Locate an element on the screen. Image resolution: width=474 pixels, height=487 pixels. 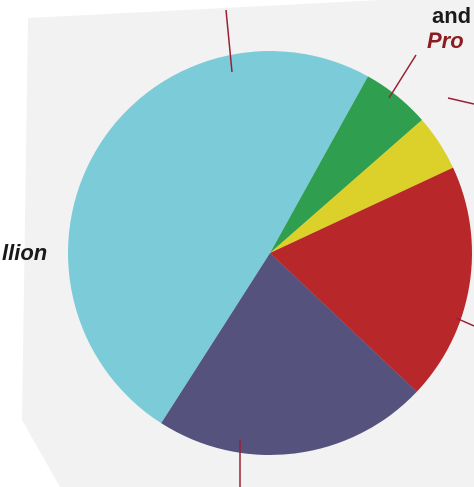
label-llion: llion is located at coordinates (25, 252).